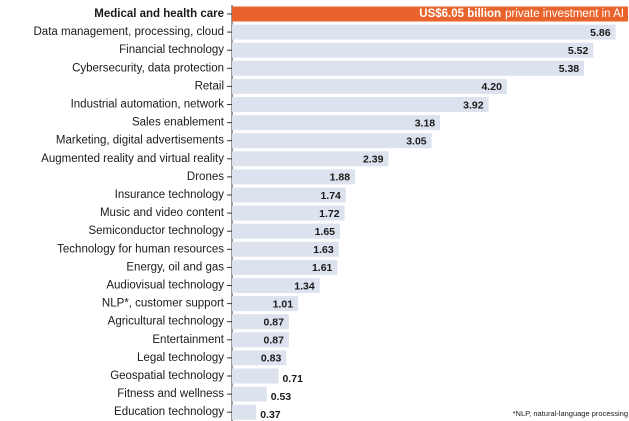 The image size is (629, 421). Describe the element at coordinates (178, 123) in the screenshot. I see `category-label: Sales enablement` at that location.